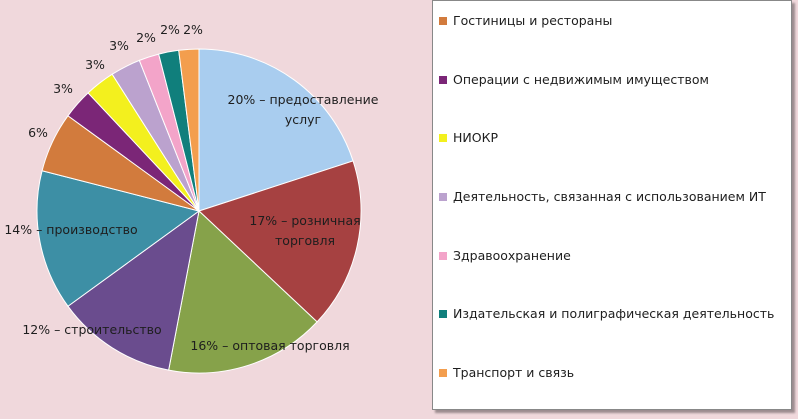 This screenshot has width=798, height=419. Describe the element at coordinates (303, 109) in the screenshot. I see `pie-slice-label: 20% – предоставление услуг` at that location.